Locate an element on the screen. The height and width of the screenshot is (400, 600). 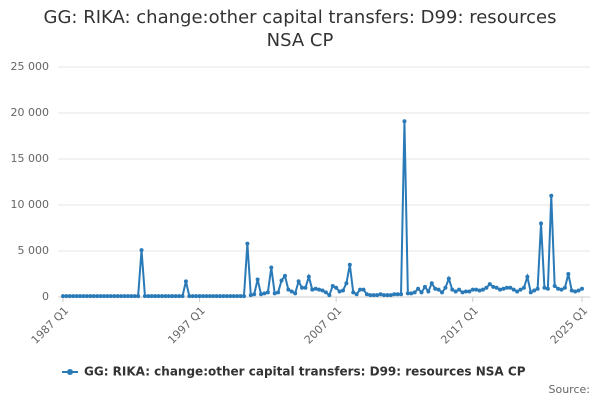
y-tick-label: 0 is located at coordinates (45, 296).